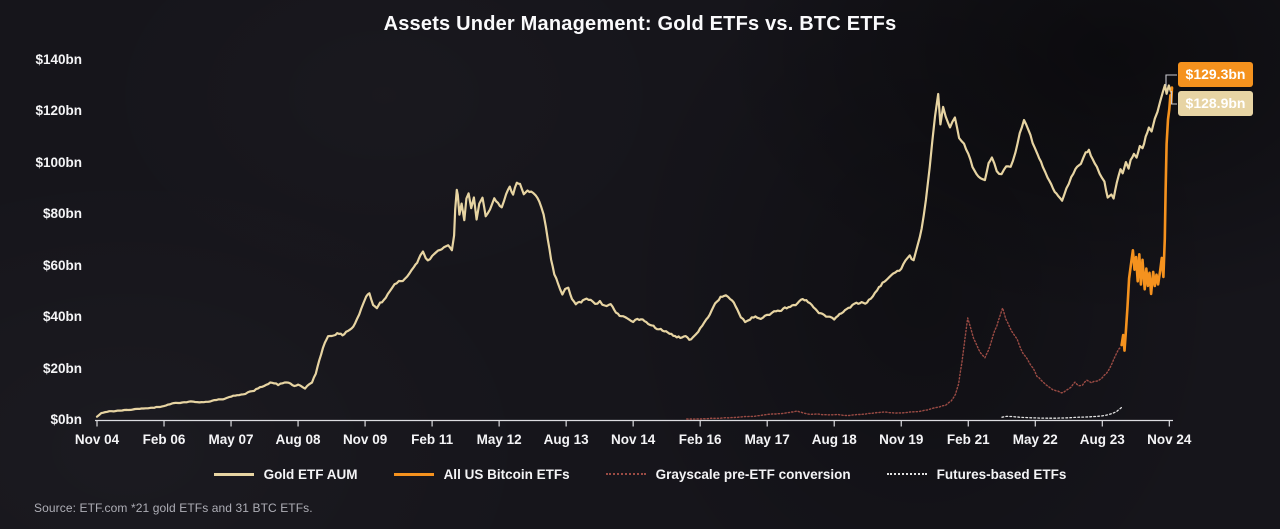 Image resolution: width=1280 pixels, height=529 pixels. What do you see at coordinates (1215, 74) in the screenshot?
I see `btc-end-value-badge: $129.3bn` at bounding box center [1215, 74].